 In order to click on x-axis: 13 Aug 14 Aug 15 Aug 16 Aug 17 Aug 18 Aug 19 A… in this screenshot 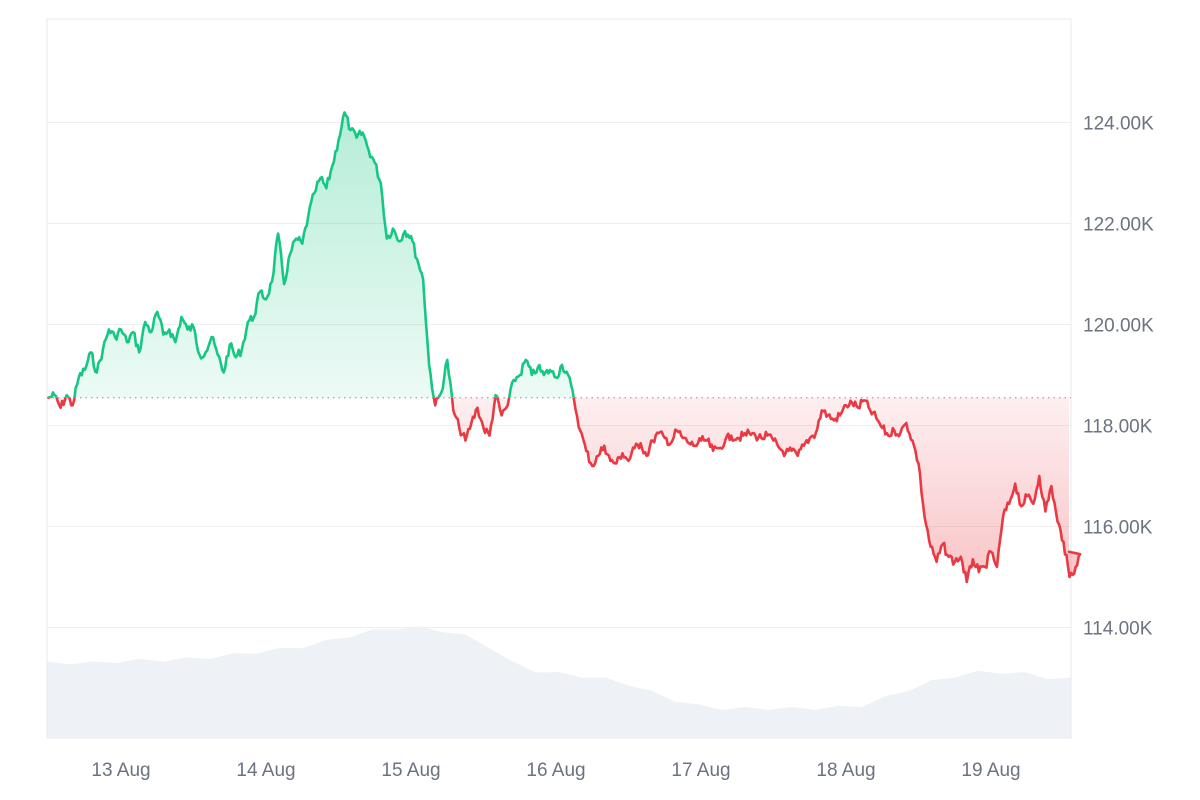, I will do `click(555, 770)`.